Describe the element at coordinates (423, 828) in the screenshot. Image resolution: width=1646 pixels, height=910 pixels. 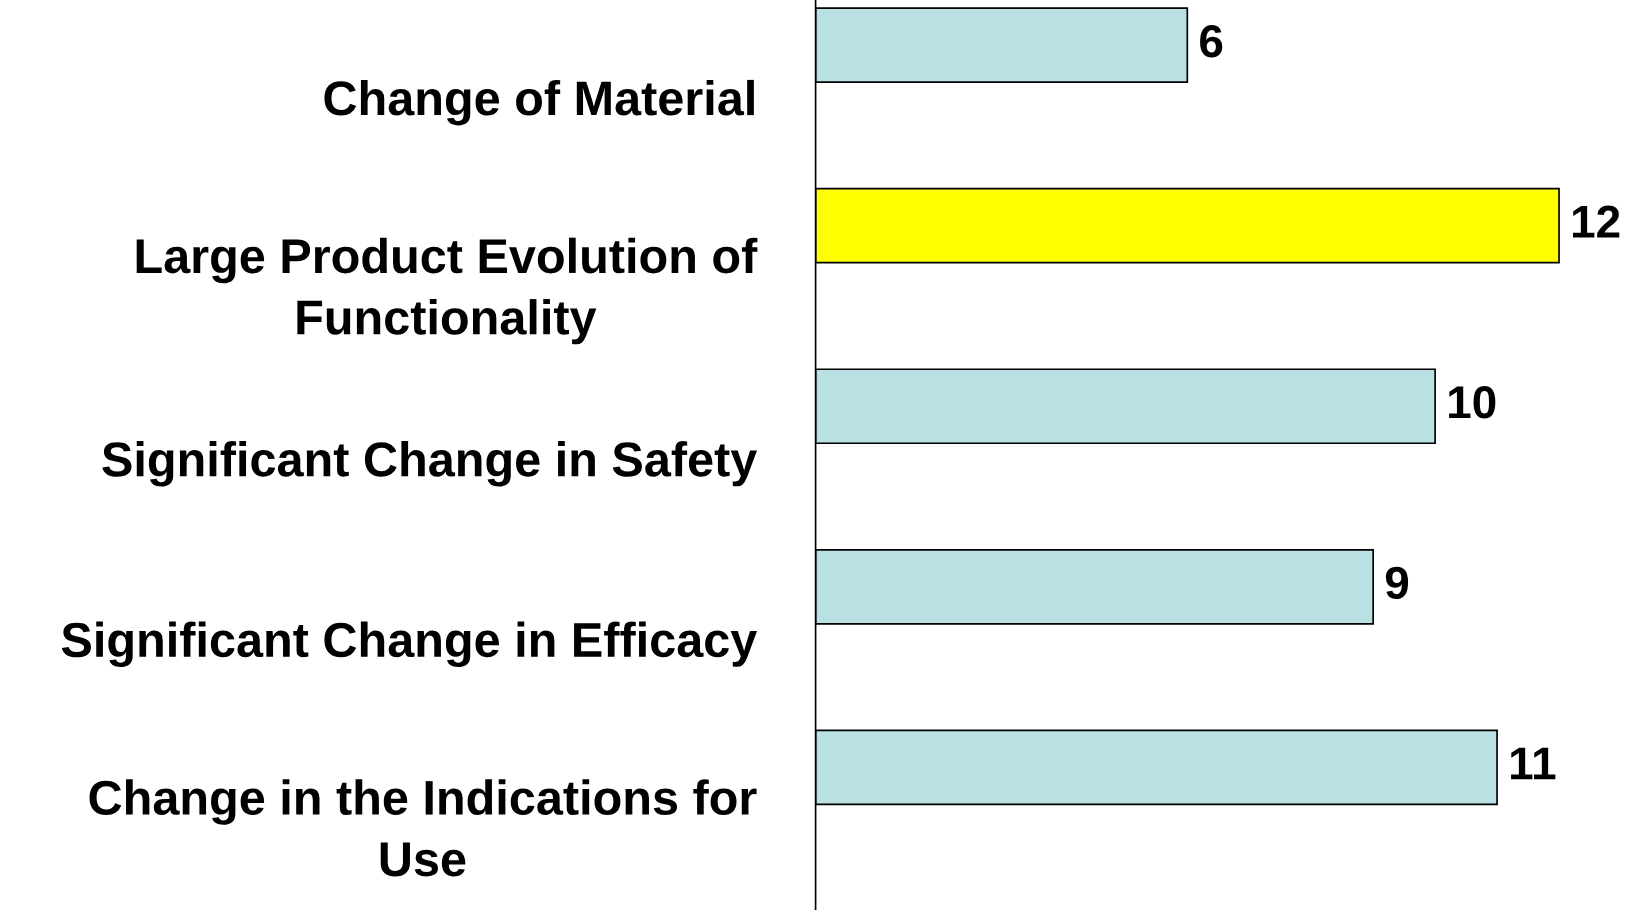
I see `y-tick-label: Change in the Indications for Use` at that location.